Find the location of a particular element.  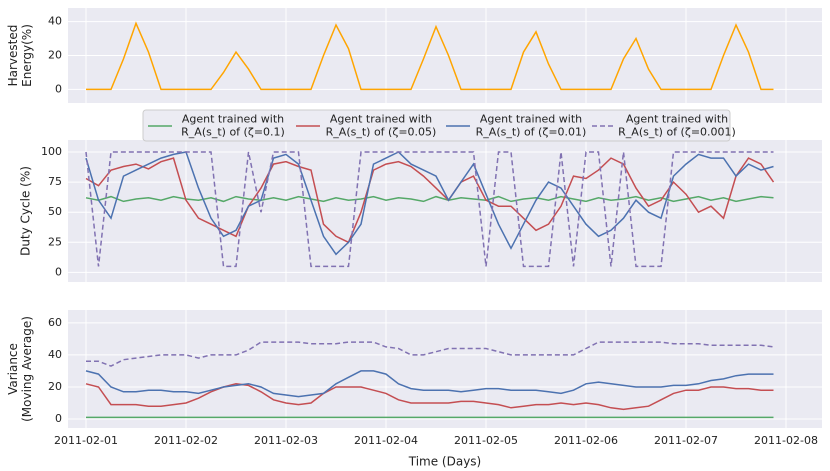

x-tick-label: 2011-02-04 is located at coordinates (386, 440).